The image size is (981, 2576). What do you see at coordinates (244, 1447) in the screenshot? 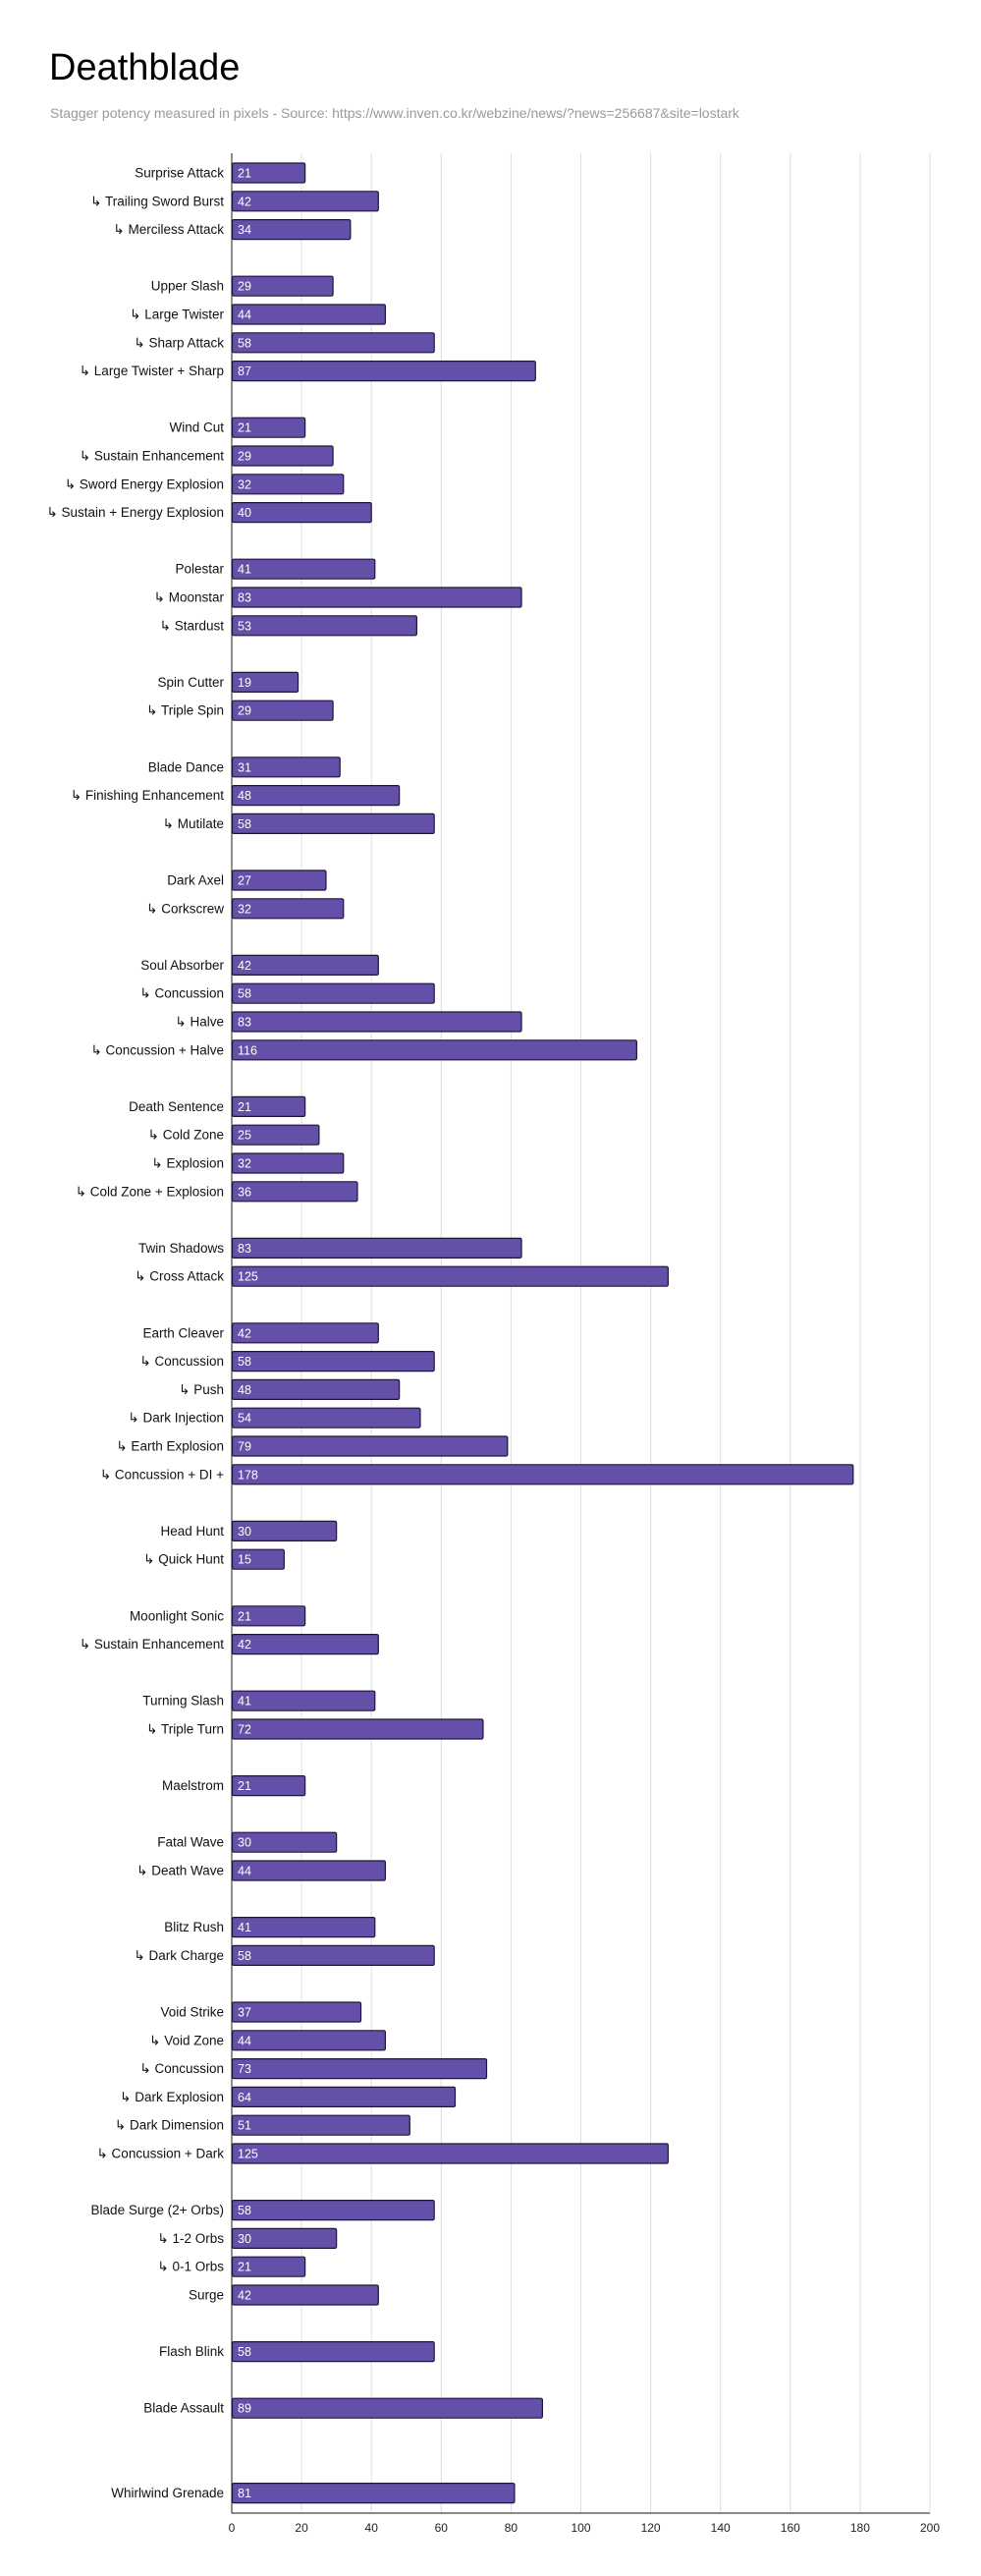
I see `data-label: 79` at bounding box center [244, 1447].